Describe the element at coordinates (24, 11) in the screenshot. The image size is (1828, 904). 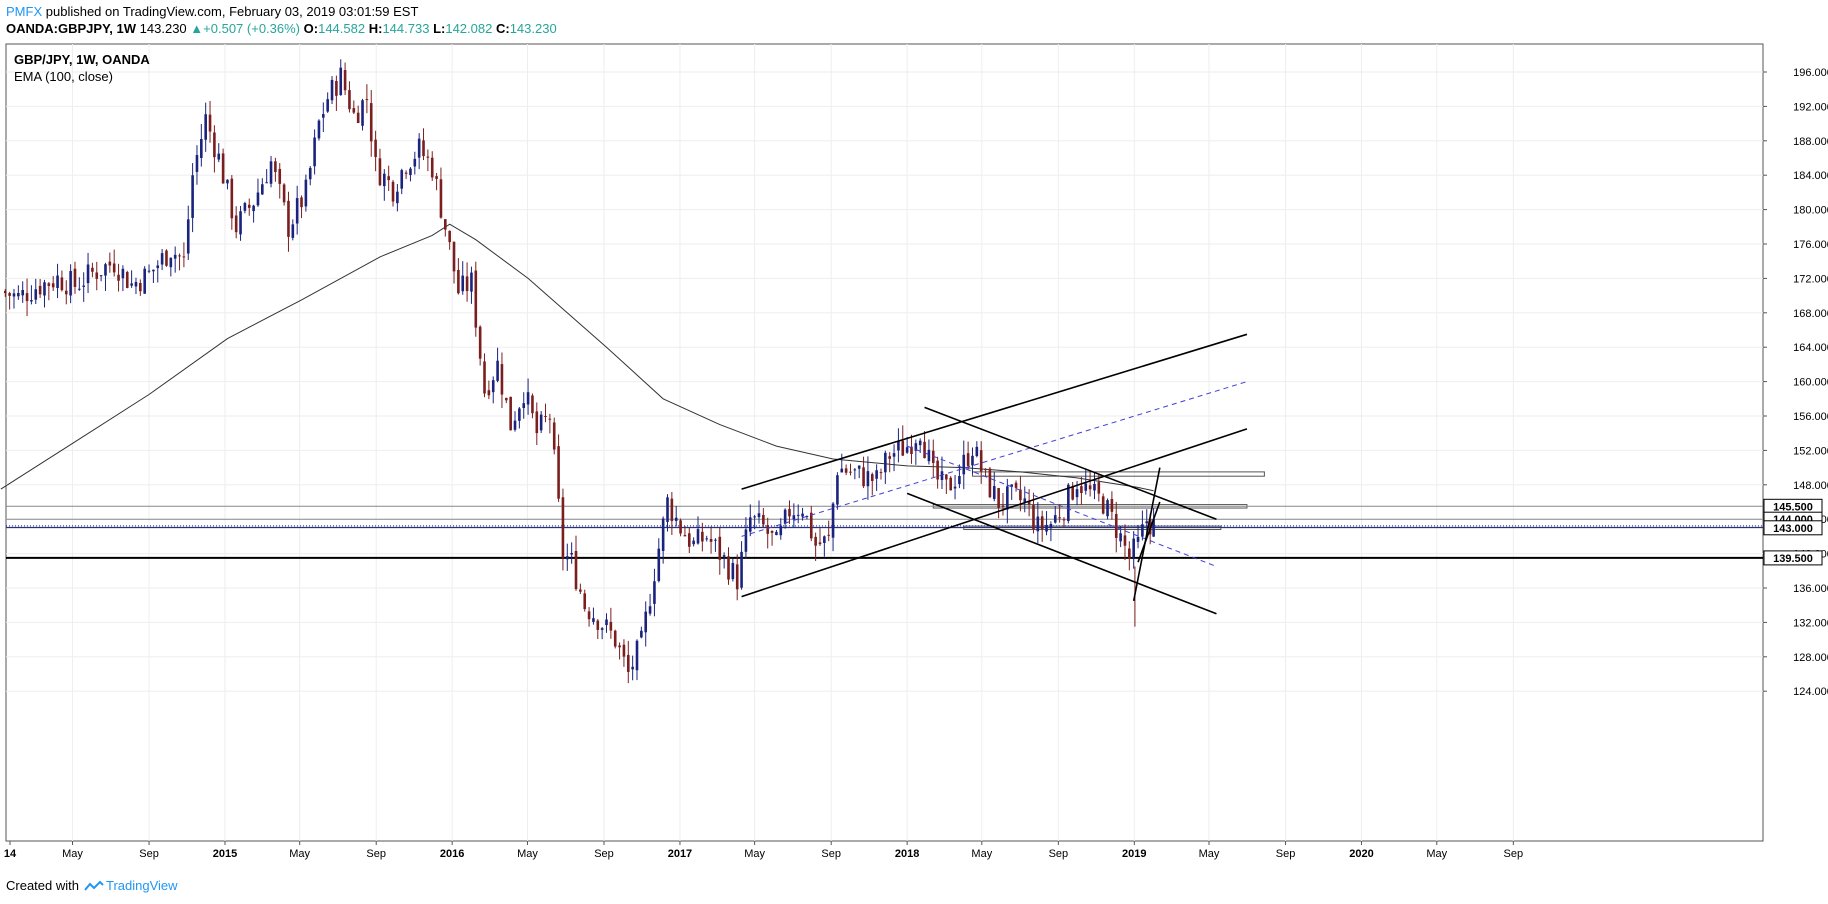
I see `publisher-name: PMFX` at that location.